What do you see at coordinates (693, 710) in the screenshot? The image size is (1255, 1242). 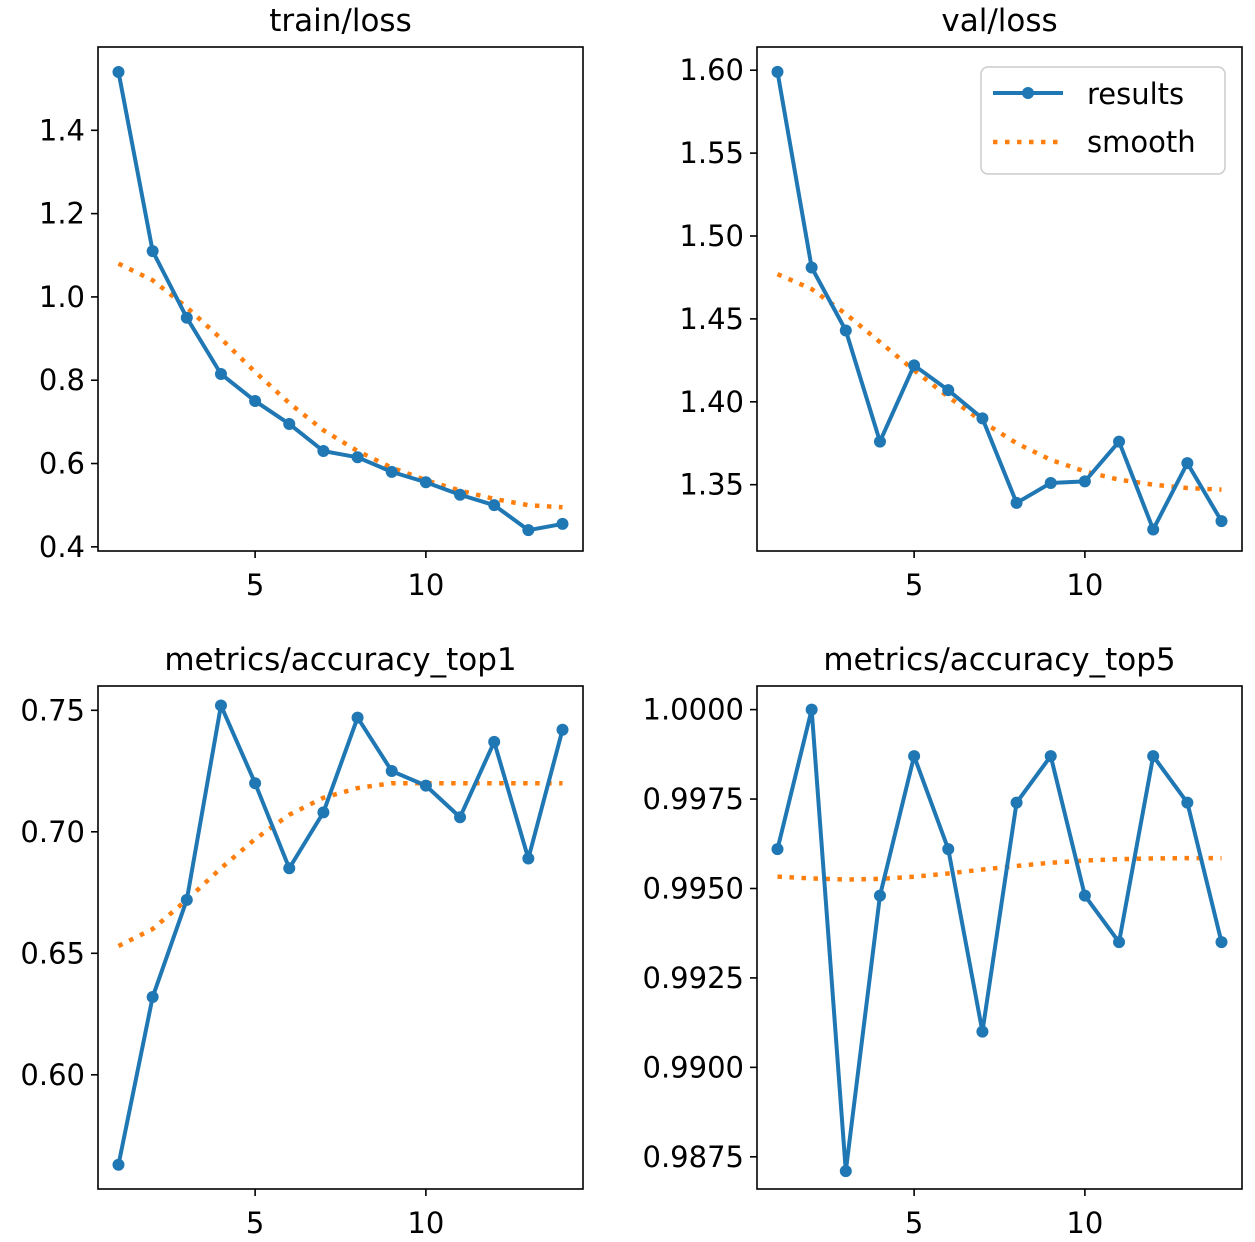 I see `y-tick-label: 1.0000` at bounding box center [693, 710].